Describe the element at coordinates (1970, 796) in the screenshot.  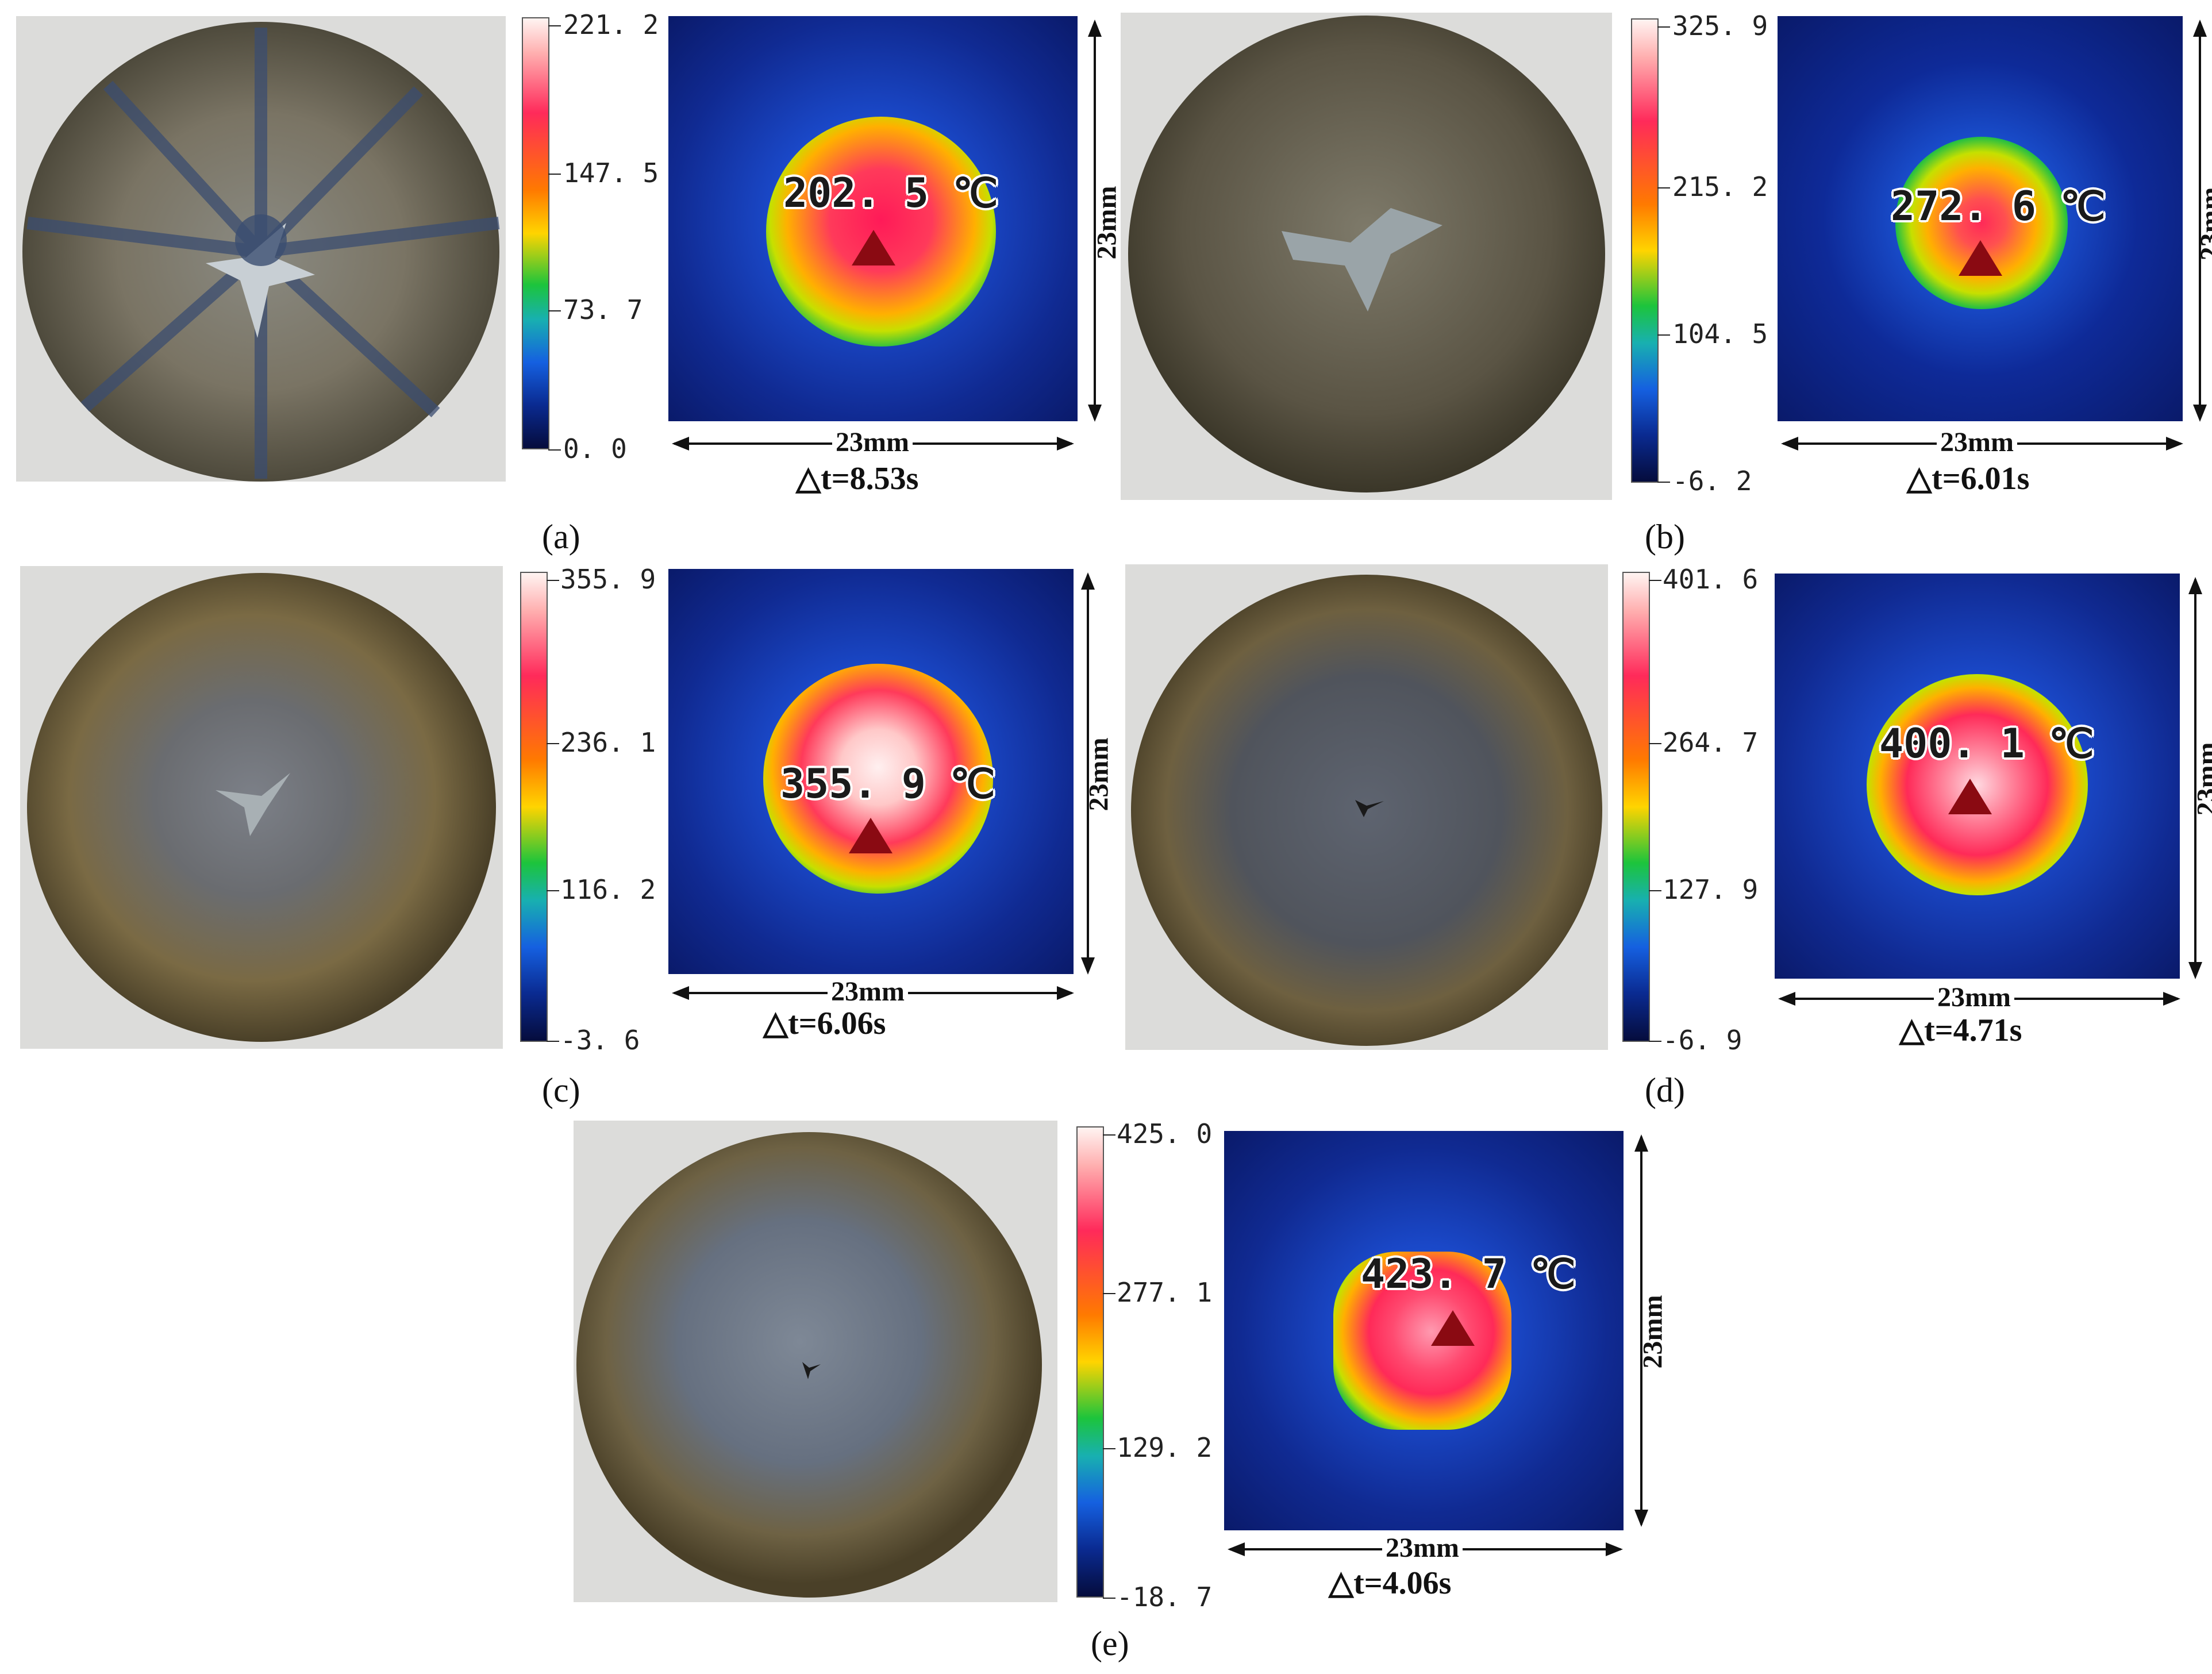
I see `hotspot-marker-d` at that location.